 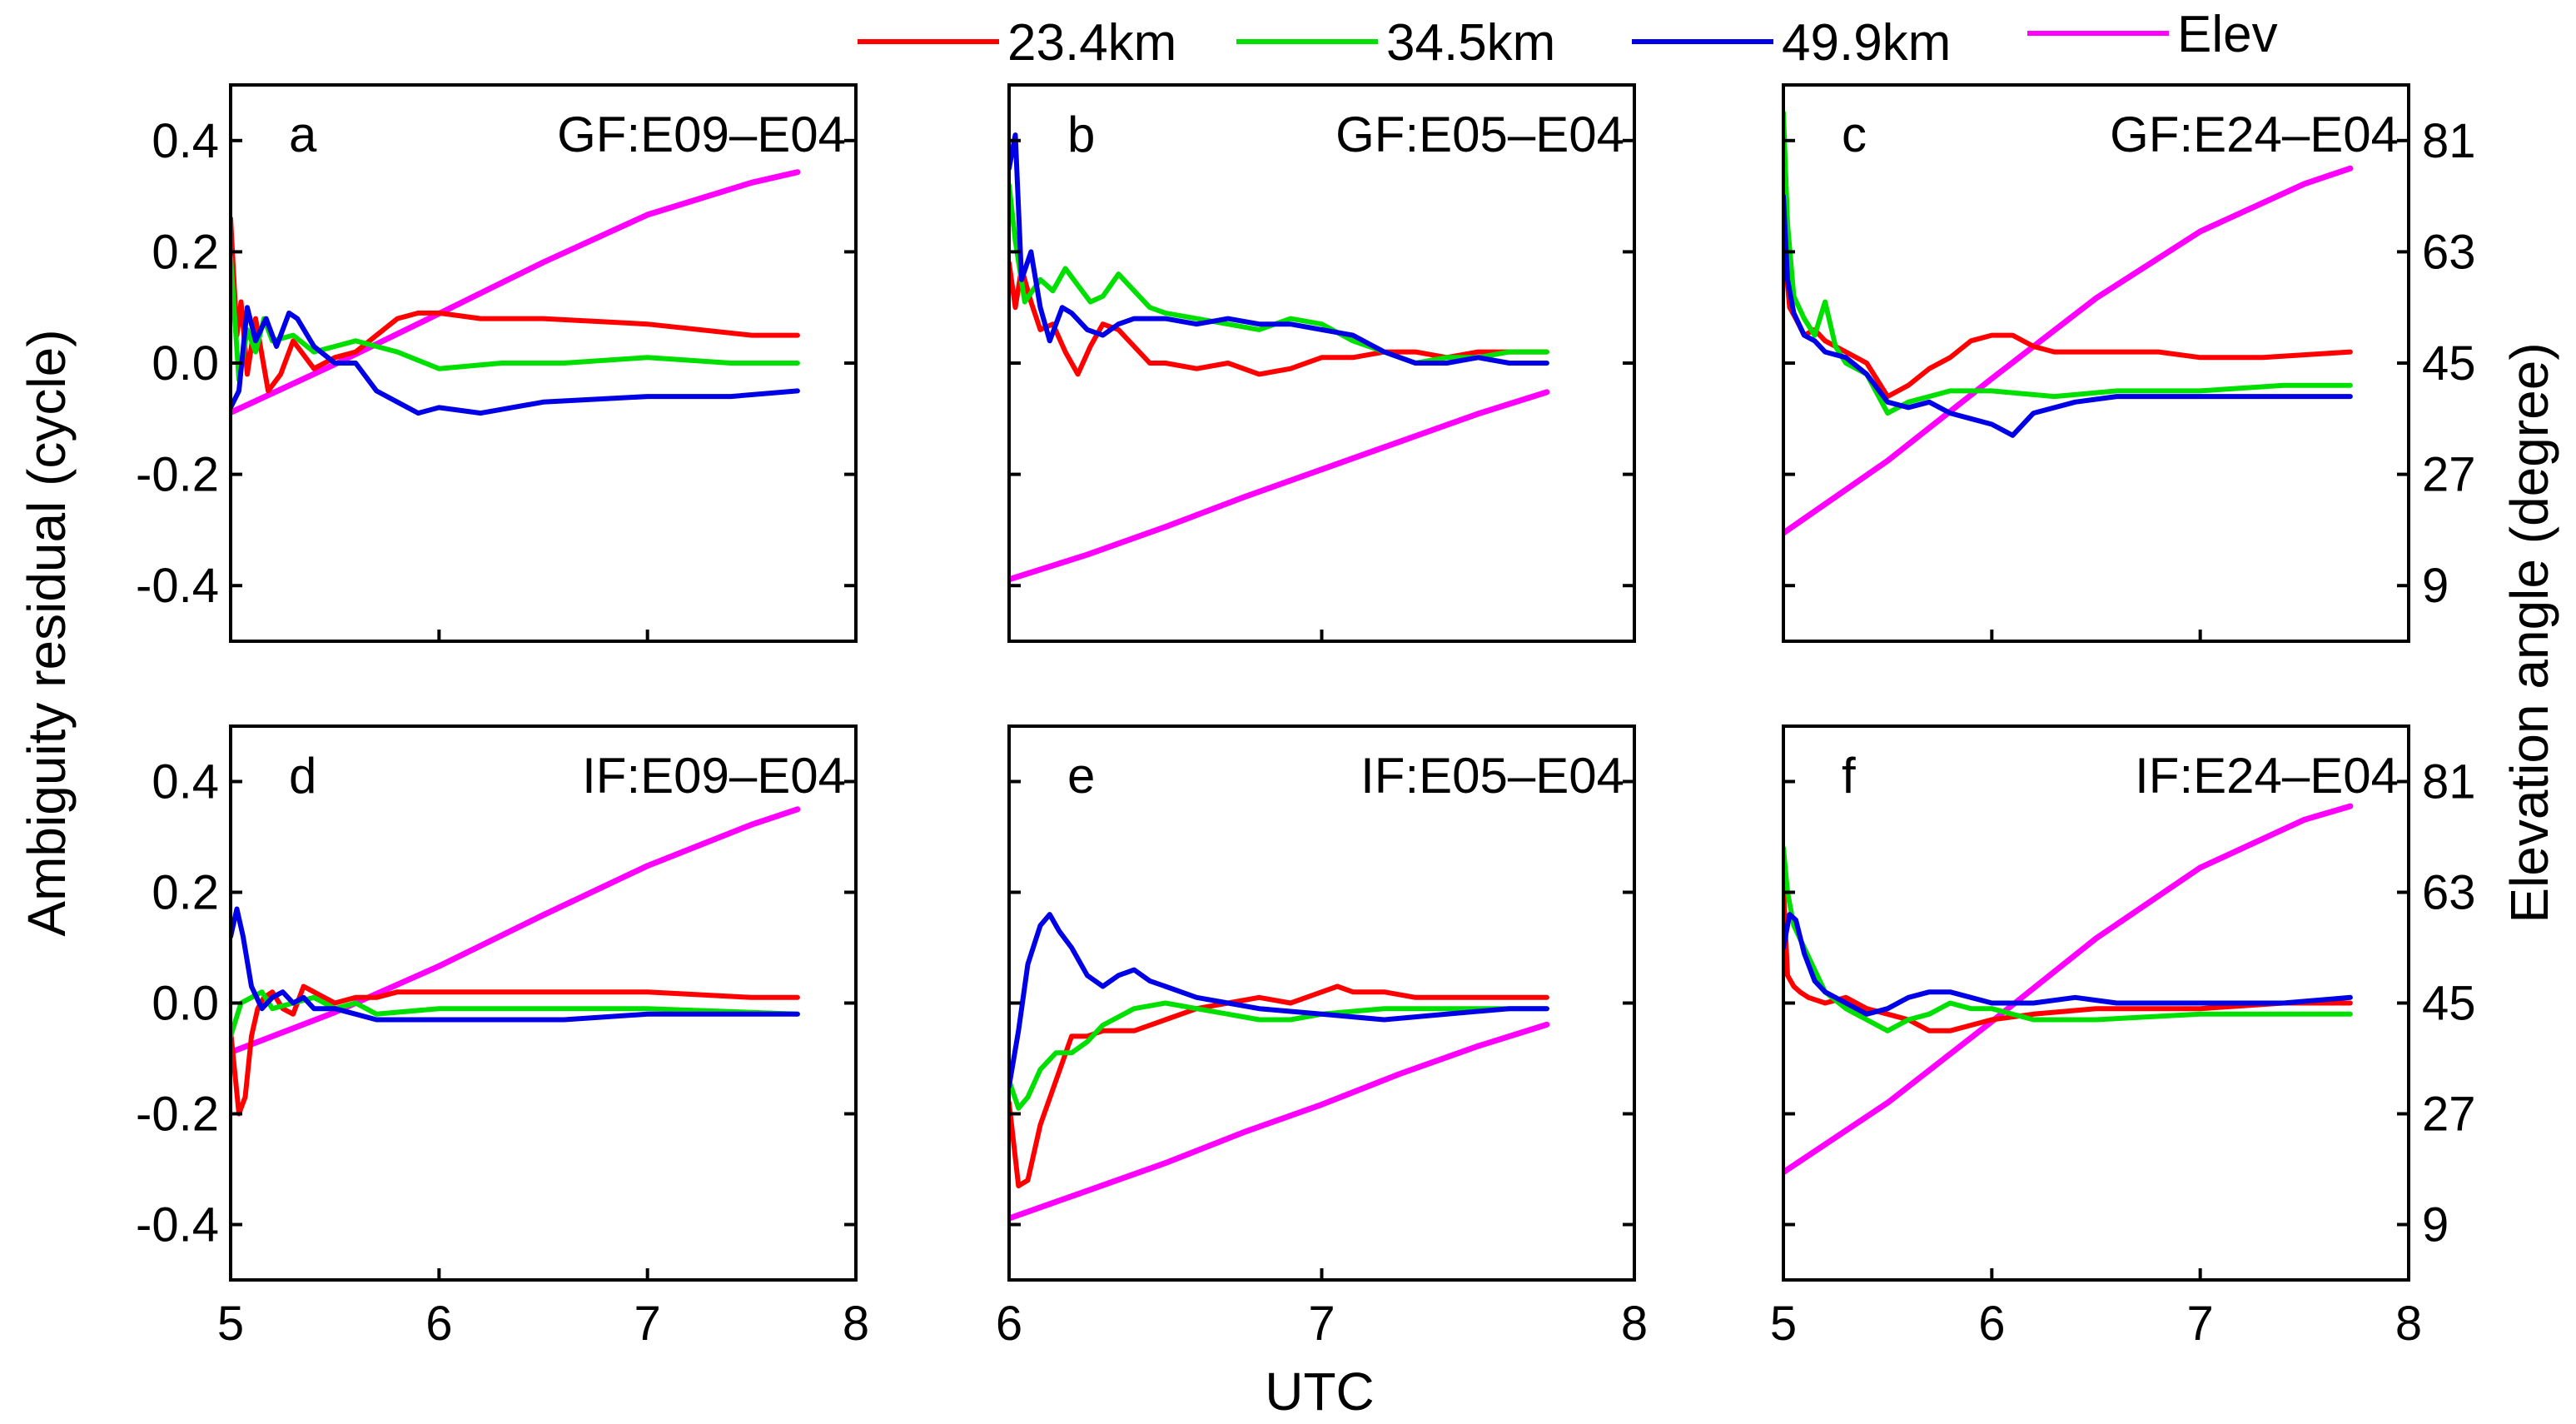 I want to click on panel-c-lines, so click(x=2068, y=323).